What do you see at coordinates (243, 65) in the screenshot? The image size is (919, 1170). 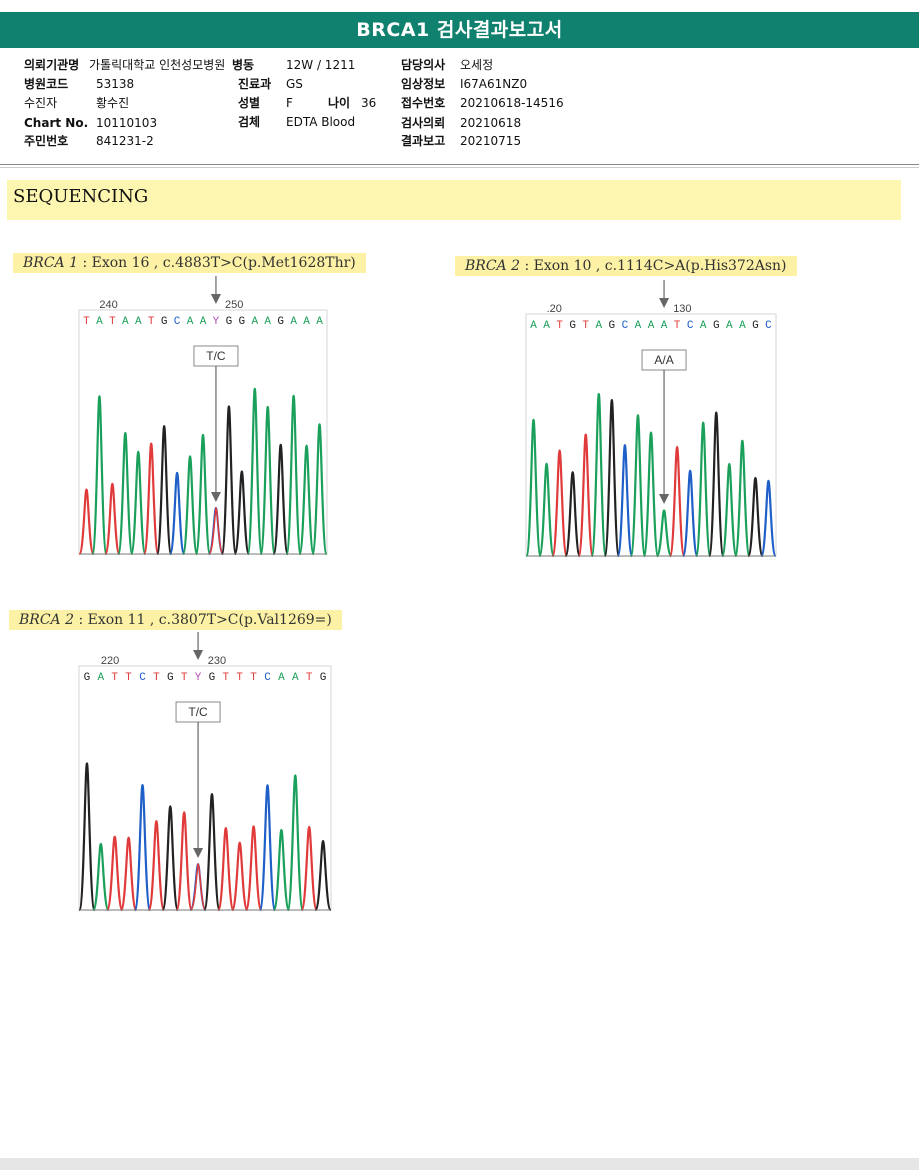 I see `info-label: 병동` at bounding box center [243, 65].